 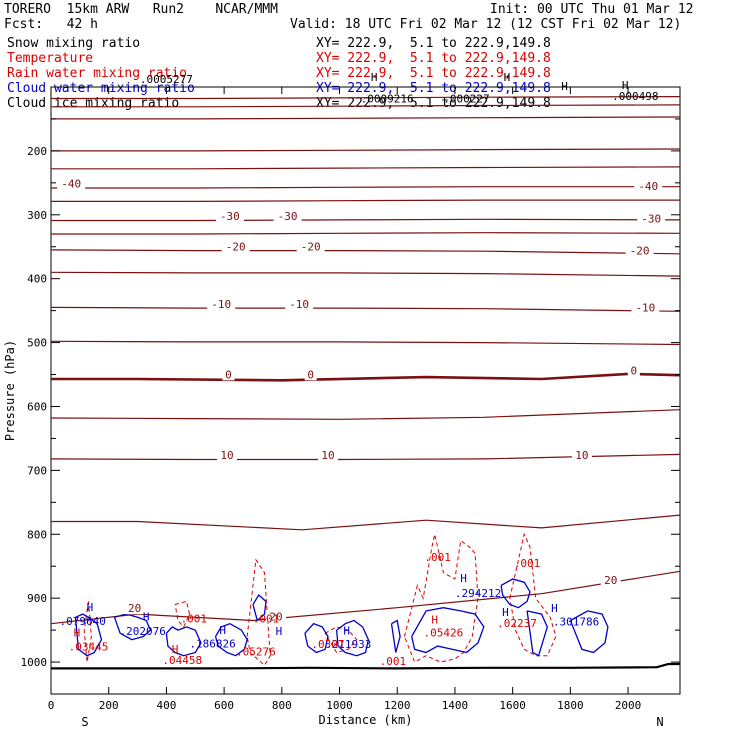 What do you see at coordinates (141, 9) in the screenshot?
I see `header-left-1: TORERO 15km ARW Run2 NCAR/MMM` at bounding box center [141, 9].